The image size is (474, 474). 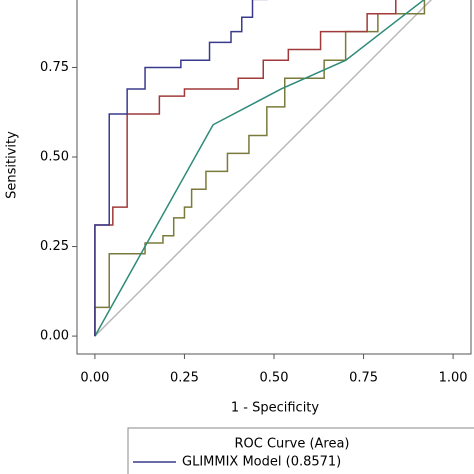 What do you see at coordinates (291, 444) in the screenshot?
I see `legend-title: ROC Curve (Area)` at bounding box center [291, 444].